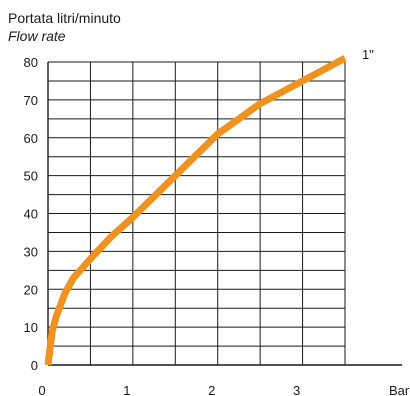 The image size is (410, 396). What do you see at coordinates (64, 18) in the screenshot?
I see `y-axis-label: Portata litri/minuto` at bounding box center [64, 18].